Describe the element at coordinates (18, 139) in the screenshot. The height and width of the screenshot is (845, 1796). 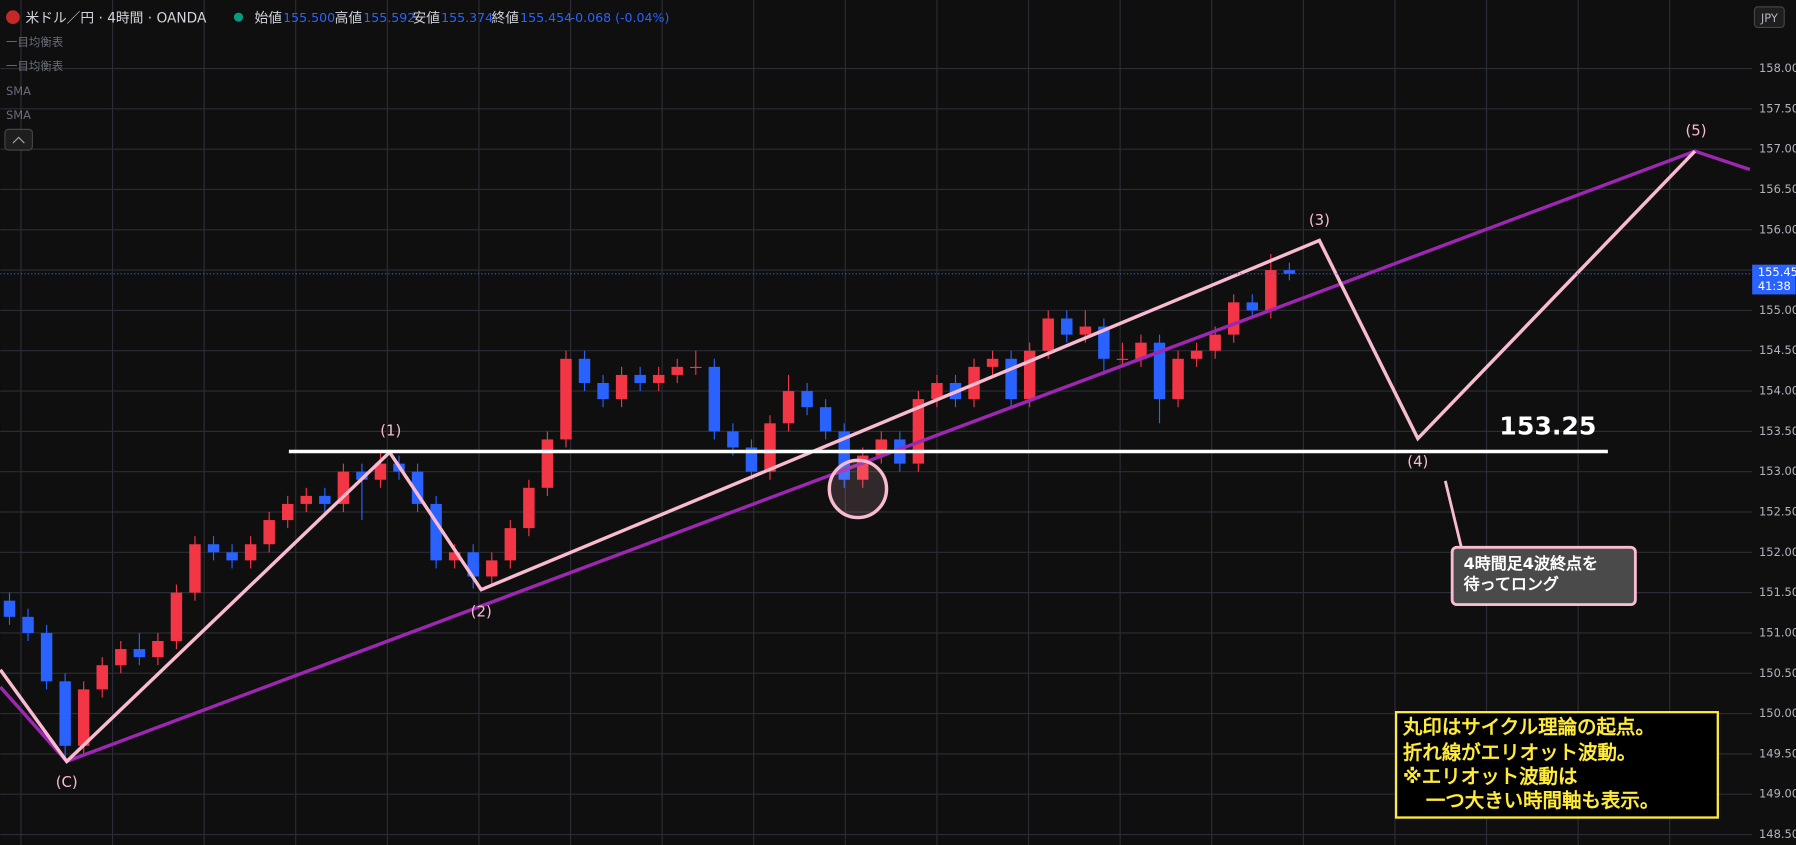
I see `collapse-button` at that location.